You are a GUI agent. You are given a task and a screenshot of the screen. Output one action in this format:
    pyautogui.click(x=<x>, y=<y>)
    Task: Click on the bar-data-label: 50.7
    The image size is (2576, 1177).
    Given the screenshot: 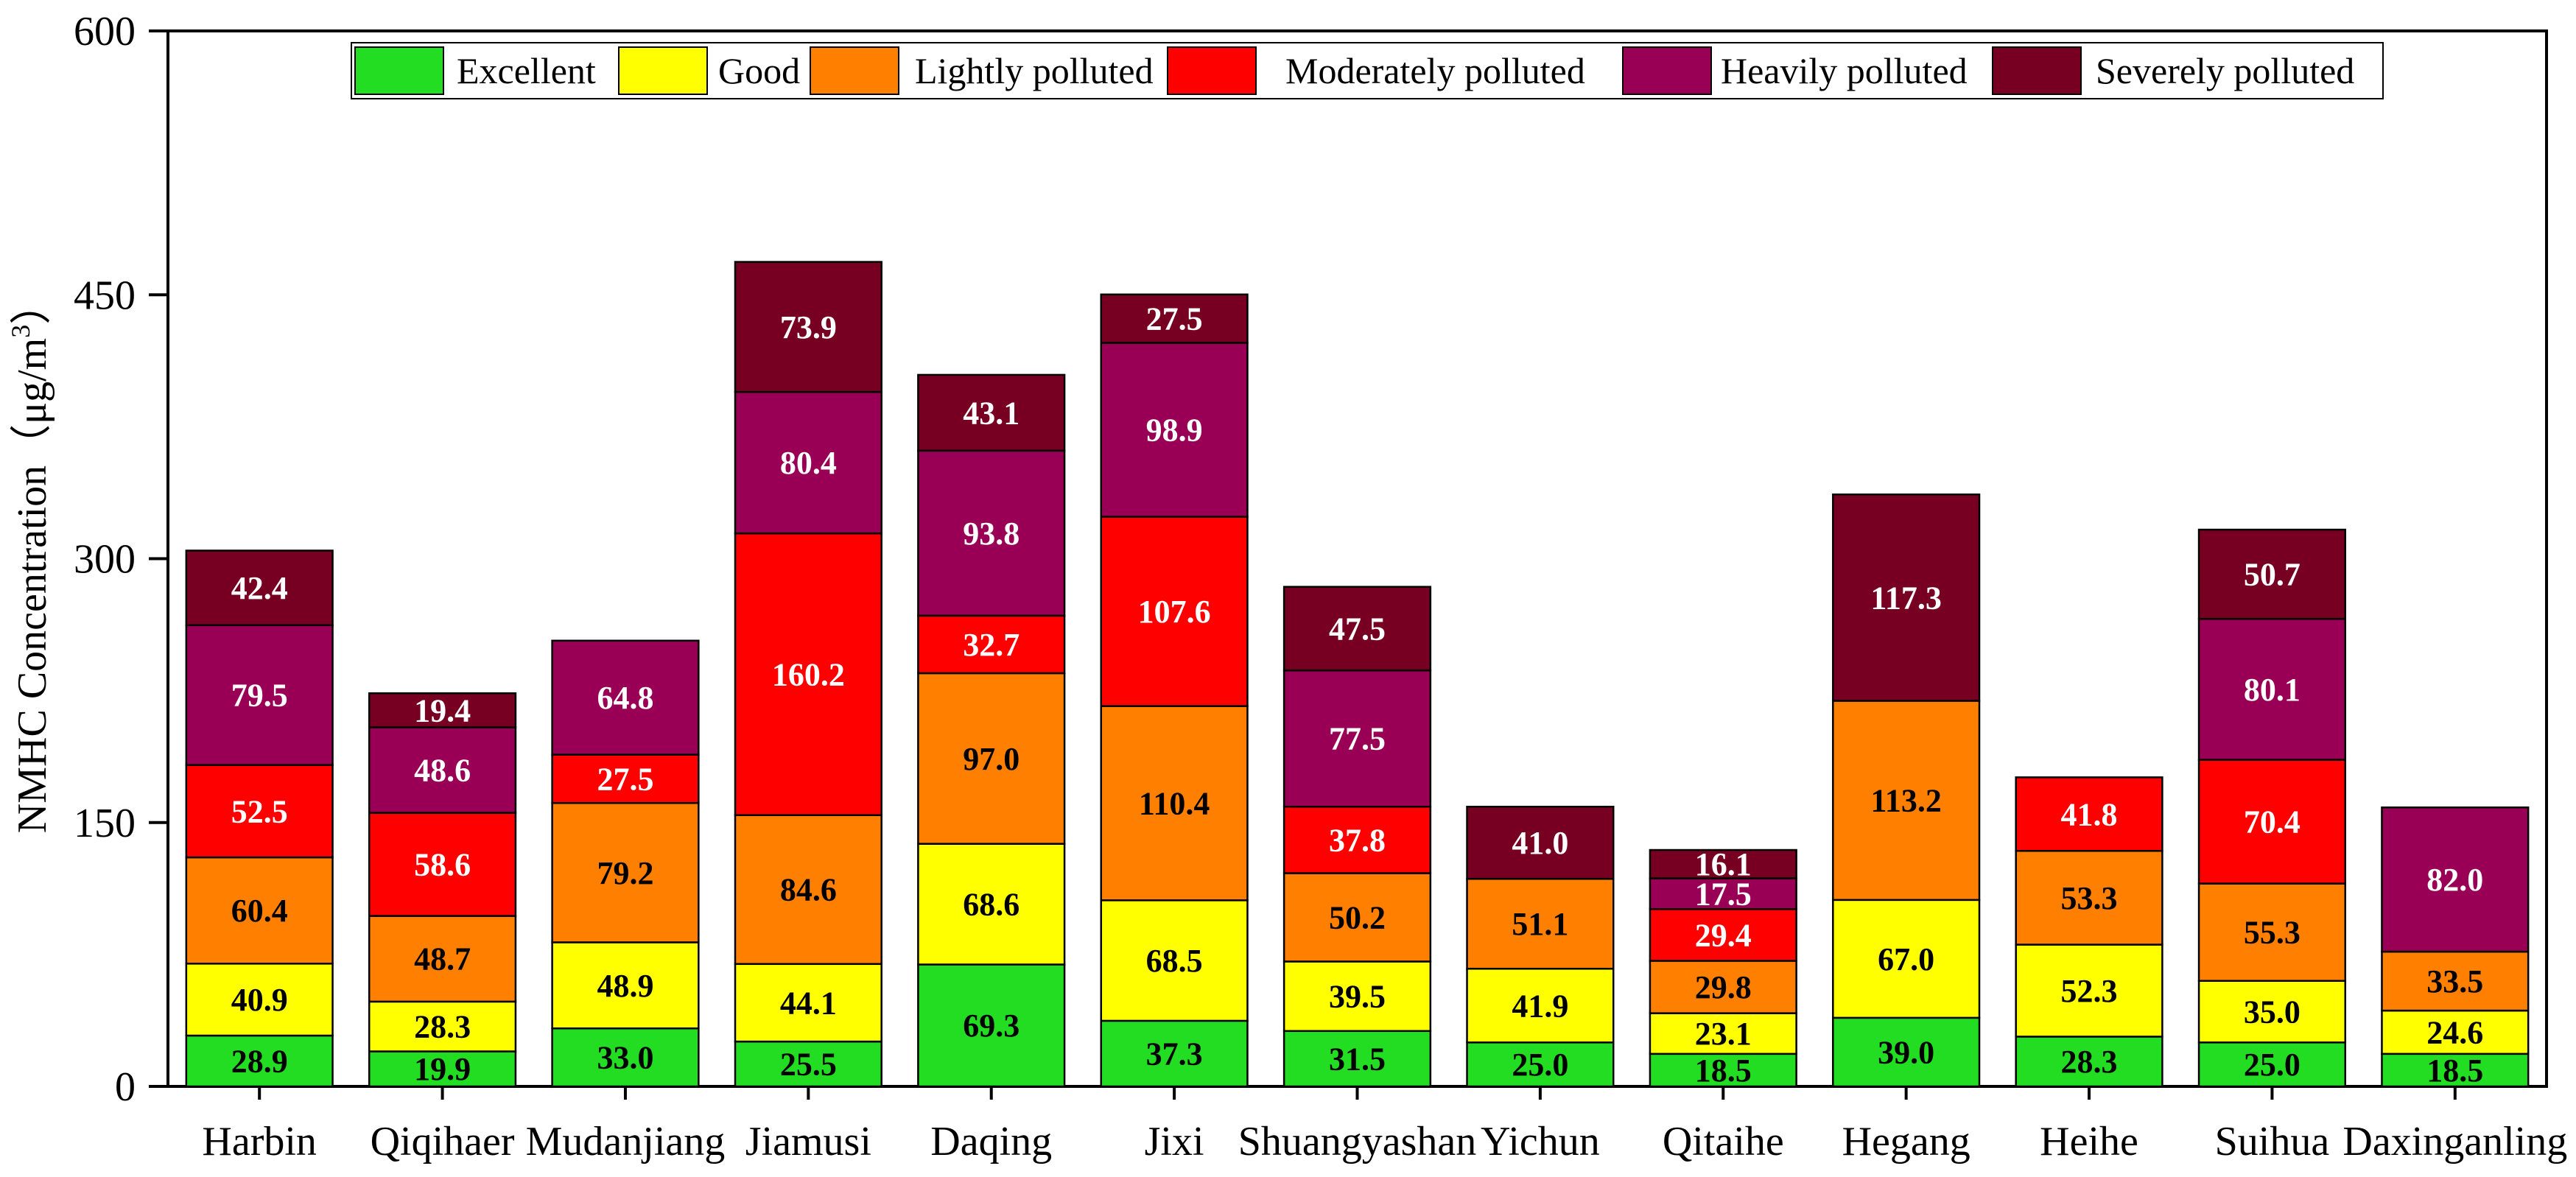 What is the action you would take?
    pyautogui.click(x=2272, y=575)
    